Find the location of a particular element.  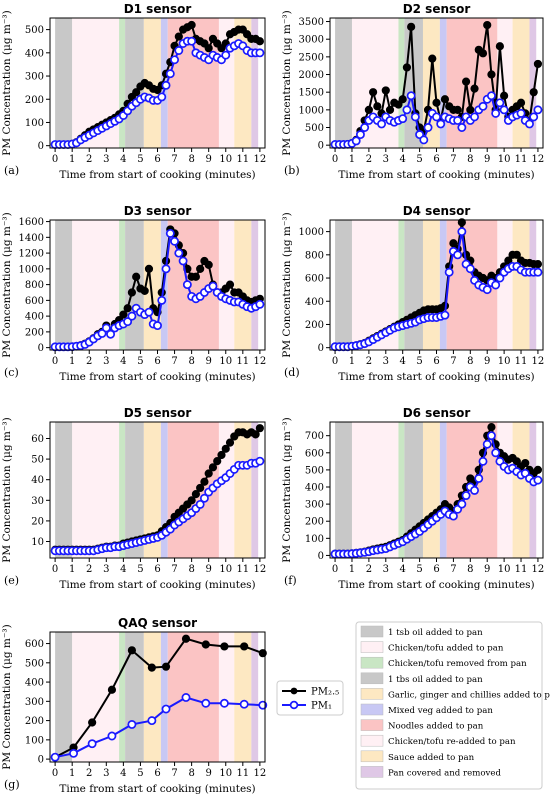

y-tick-label: 100 is located at coordinates (314, 539).